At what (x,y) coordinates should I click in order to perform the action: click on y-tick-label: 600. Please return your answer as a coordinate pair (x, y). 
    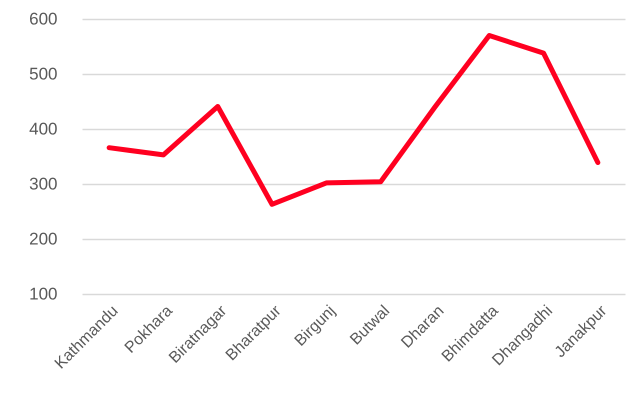
    Looking at the image, I should click on (43, 19).